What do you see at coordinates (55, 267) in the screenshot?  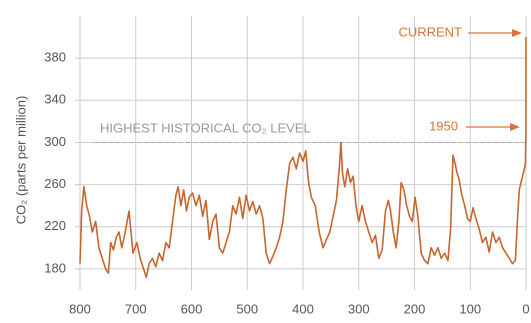 I see `y-tick-label: 180` at bounding box center [55, 267].